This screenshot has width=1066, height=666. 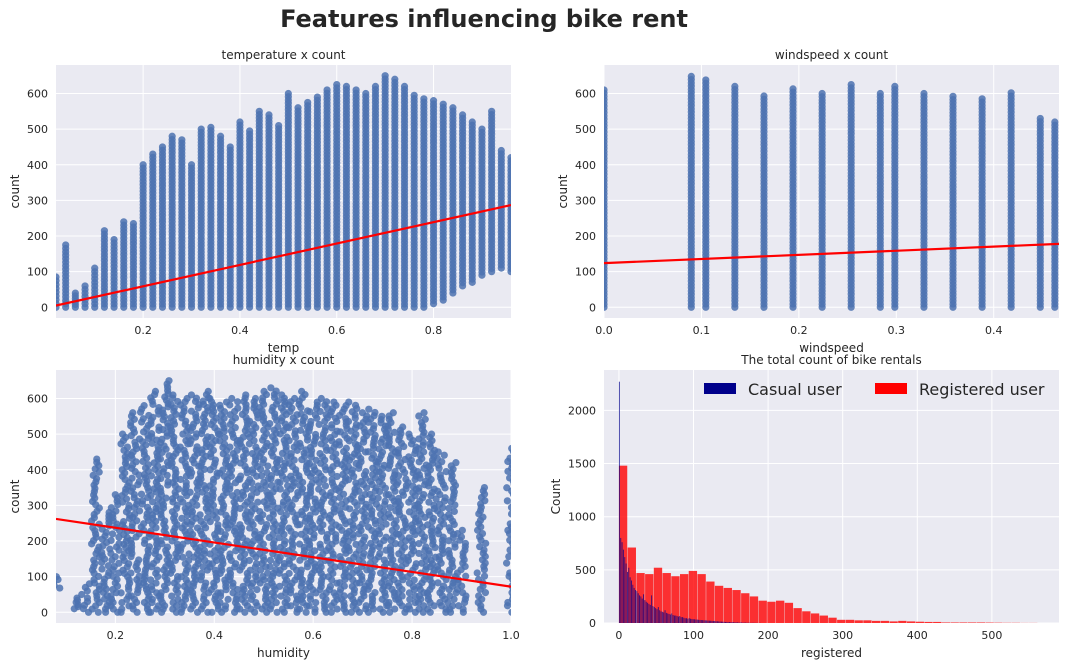 I want to click on x-tick-label: 0.1, so click(x=702, y=330).